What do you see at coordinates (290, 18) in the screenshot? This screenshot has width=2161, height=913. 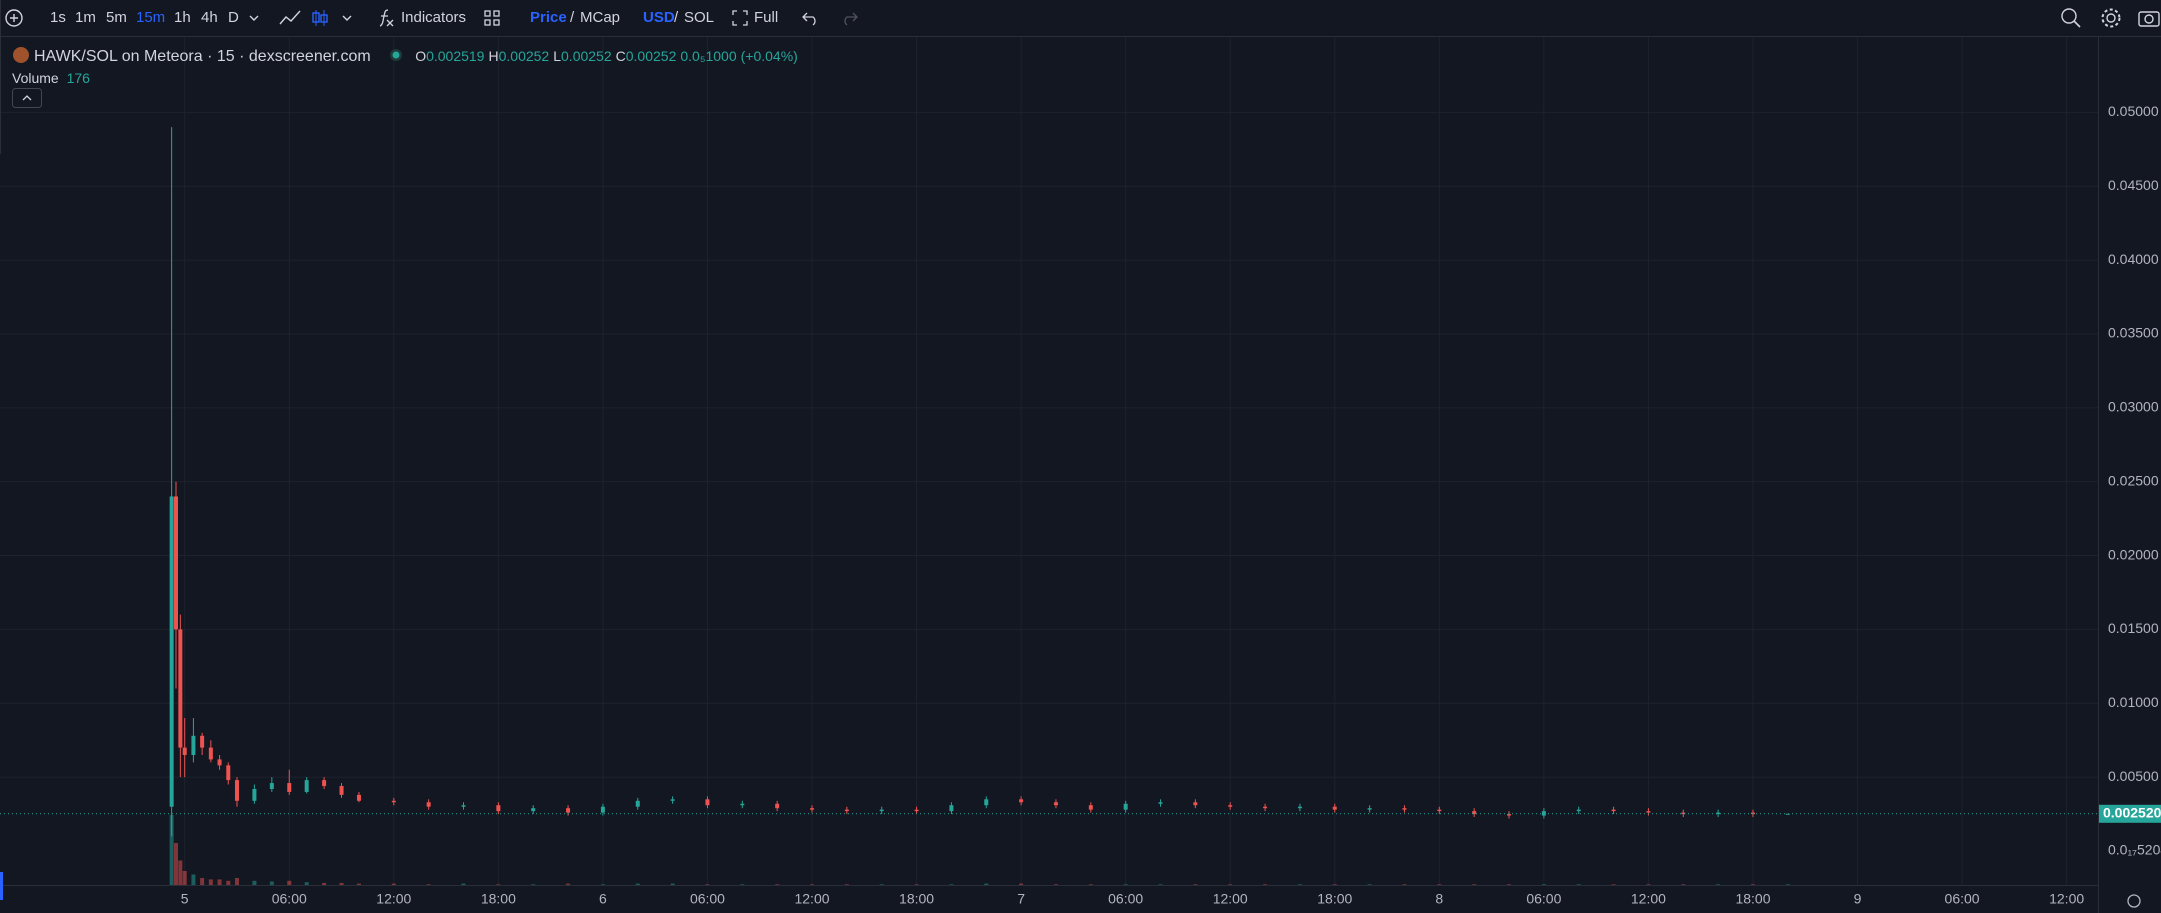 I see `line-icon` at bounding box center [290, 18].